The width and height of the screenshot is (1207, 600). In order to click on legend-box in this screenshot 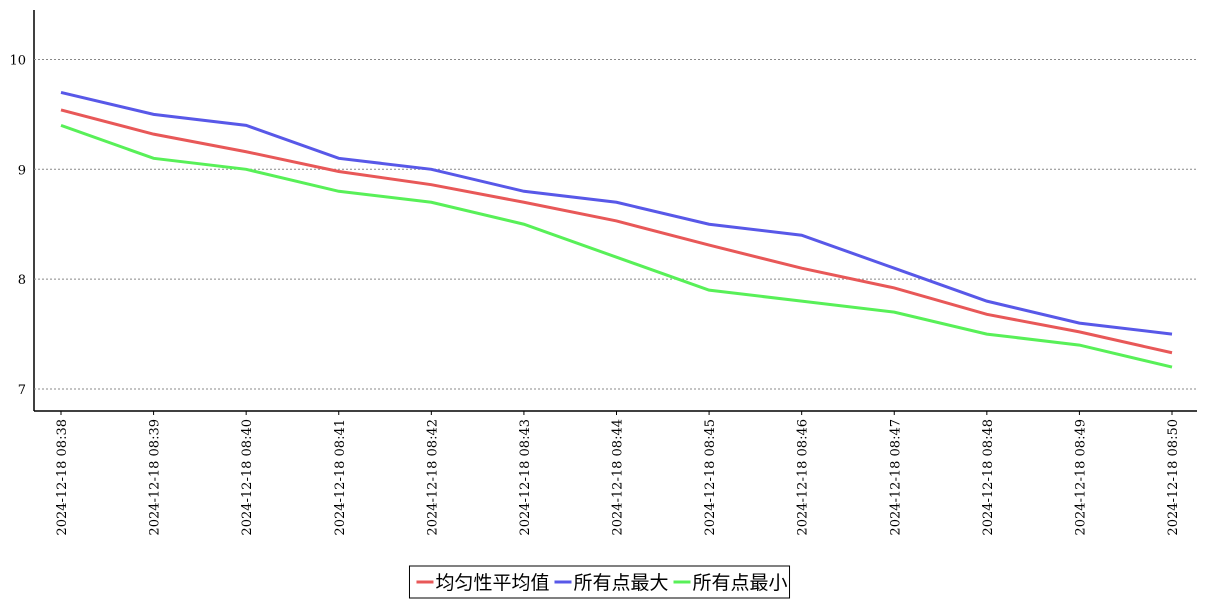, I will do `click(599, 582)`.